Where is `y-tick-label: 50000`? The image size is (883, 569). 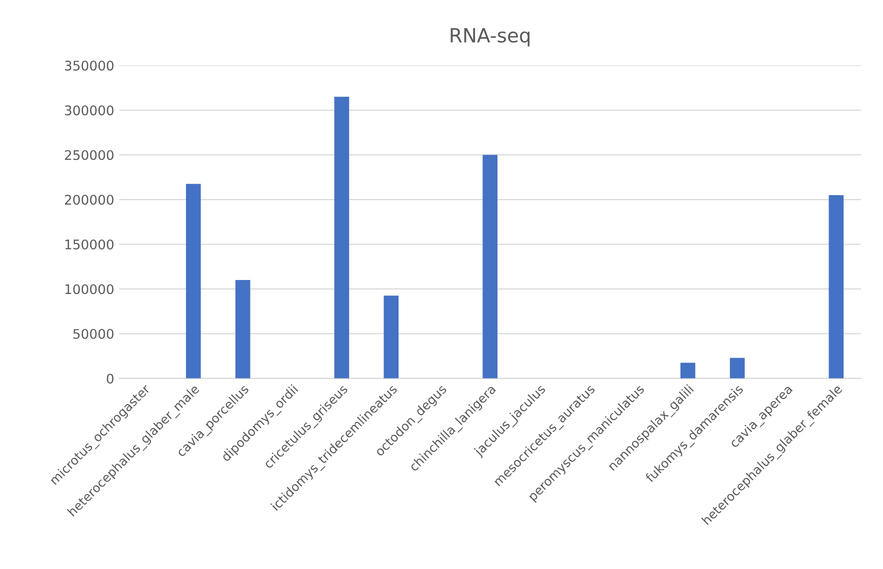
y-tick-label: 50000 is located at coordinates (93, 333).